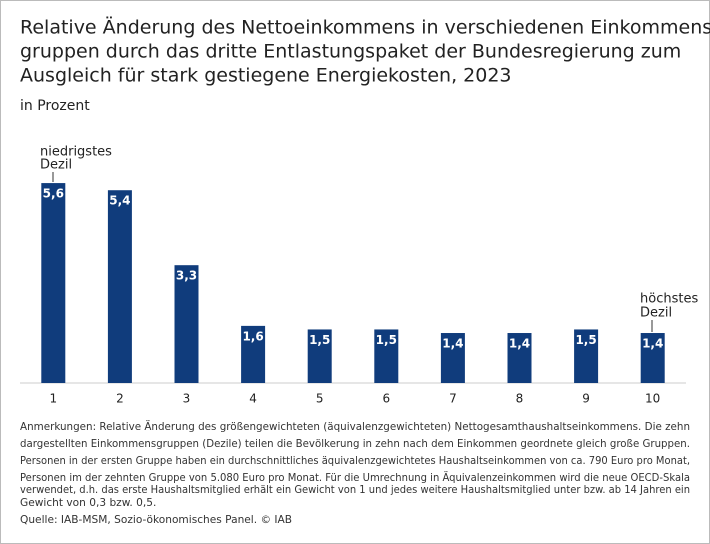 This screenshot has width=710, height=544. Describe the element at coordinates (186, 276) in the screenshot. I see `value-label: 3,3` at that location.